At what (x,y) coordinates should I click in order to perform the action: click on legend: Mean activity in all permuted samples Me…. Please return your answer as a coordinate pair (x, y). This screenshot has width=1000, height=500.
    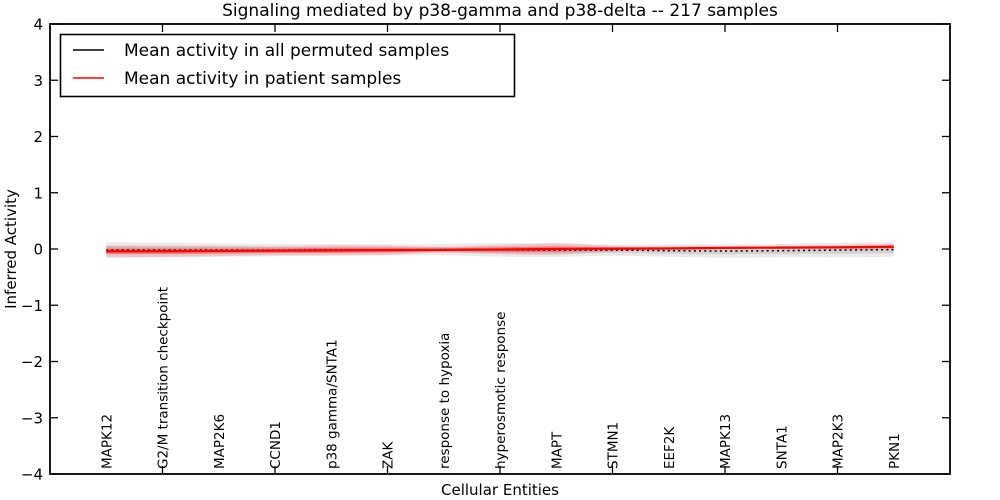
    Looking at the image, I should click on (287, 65).